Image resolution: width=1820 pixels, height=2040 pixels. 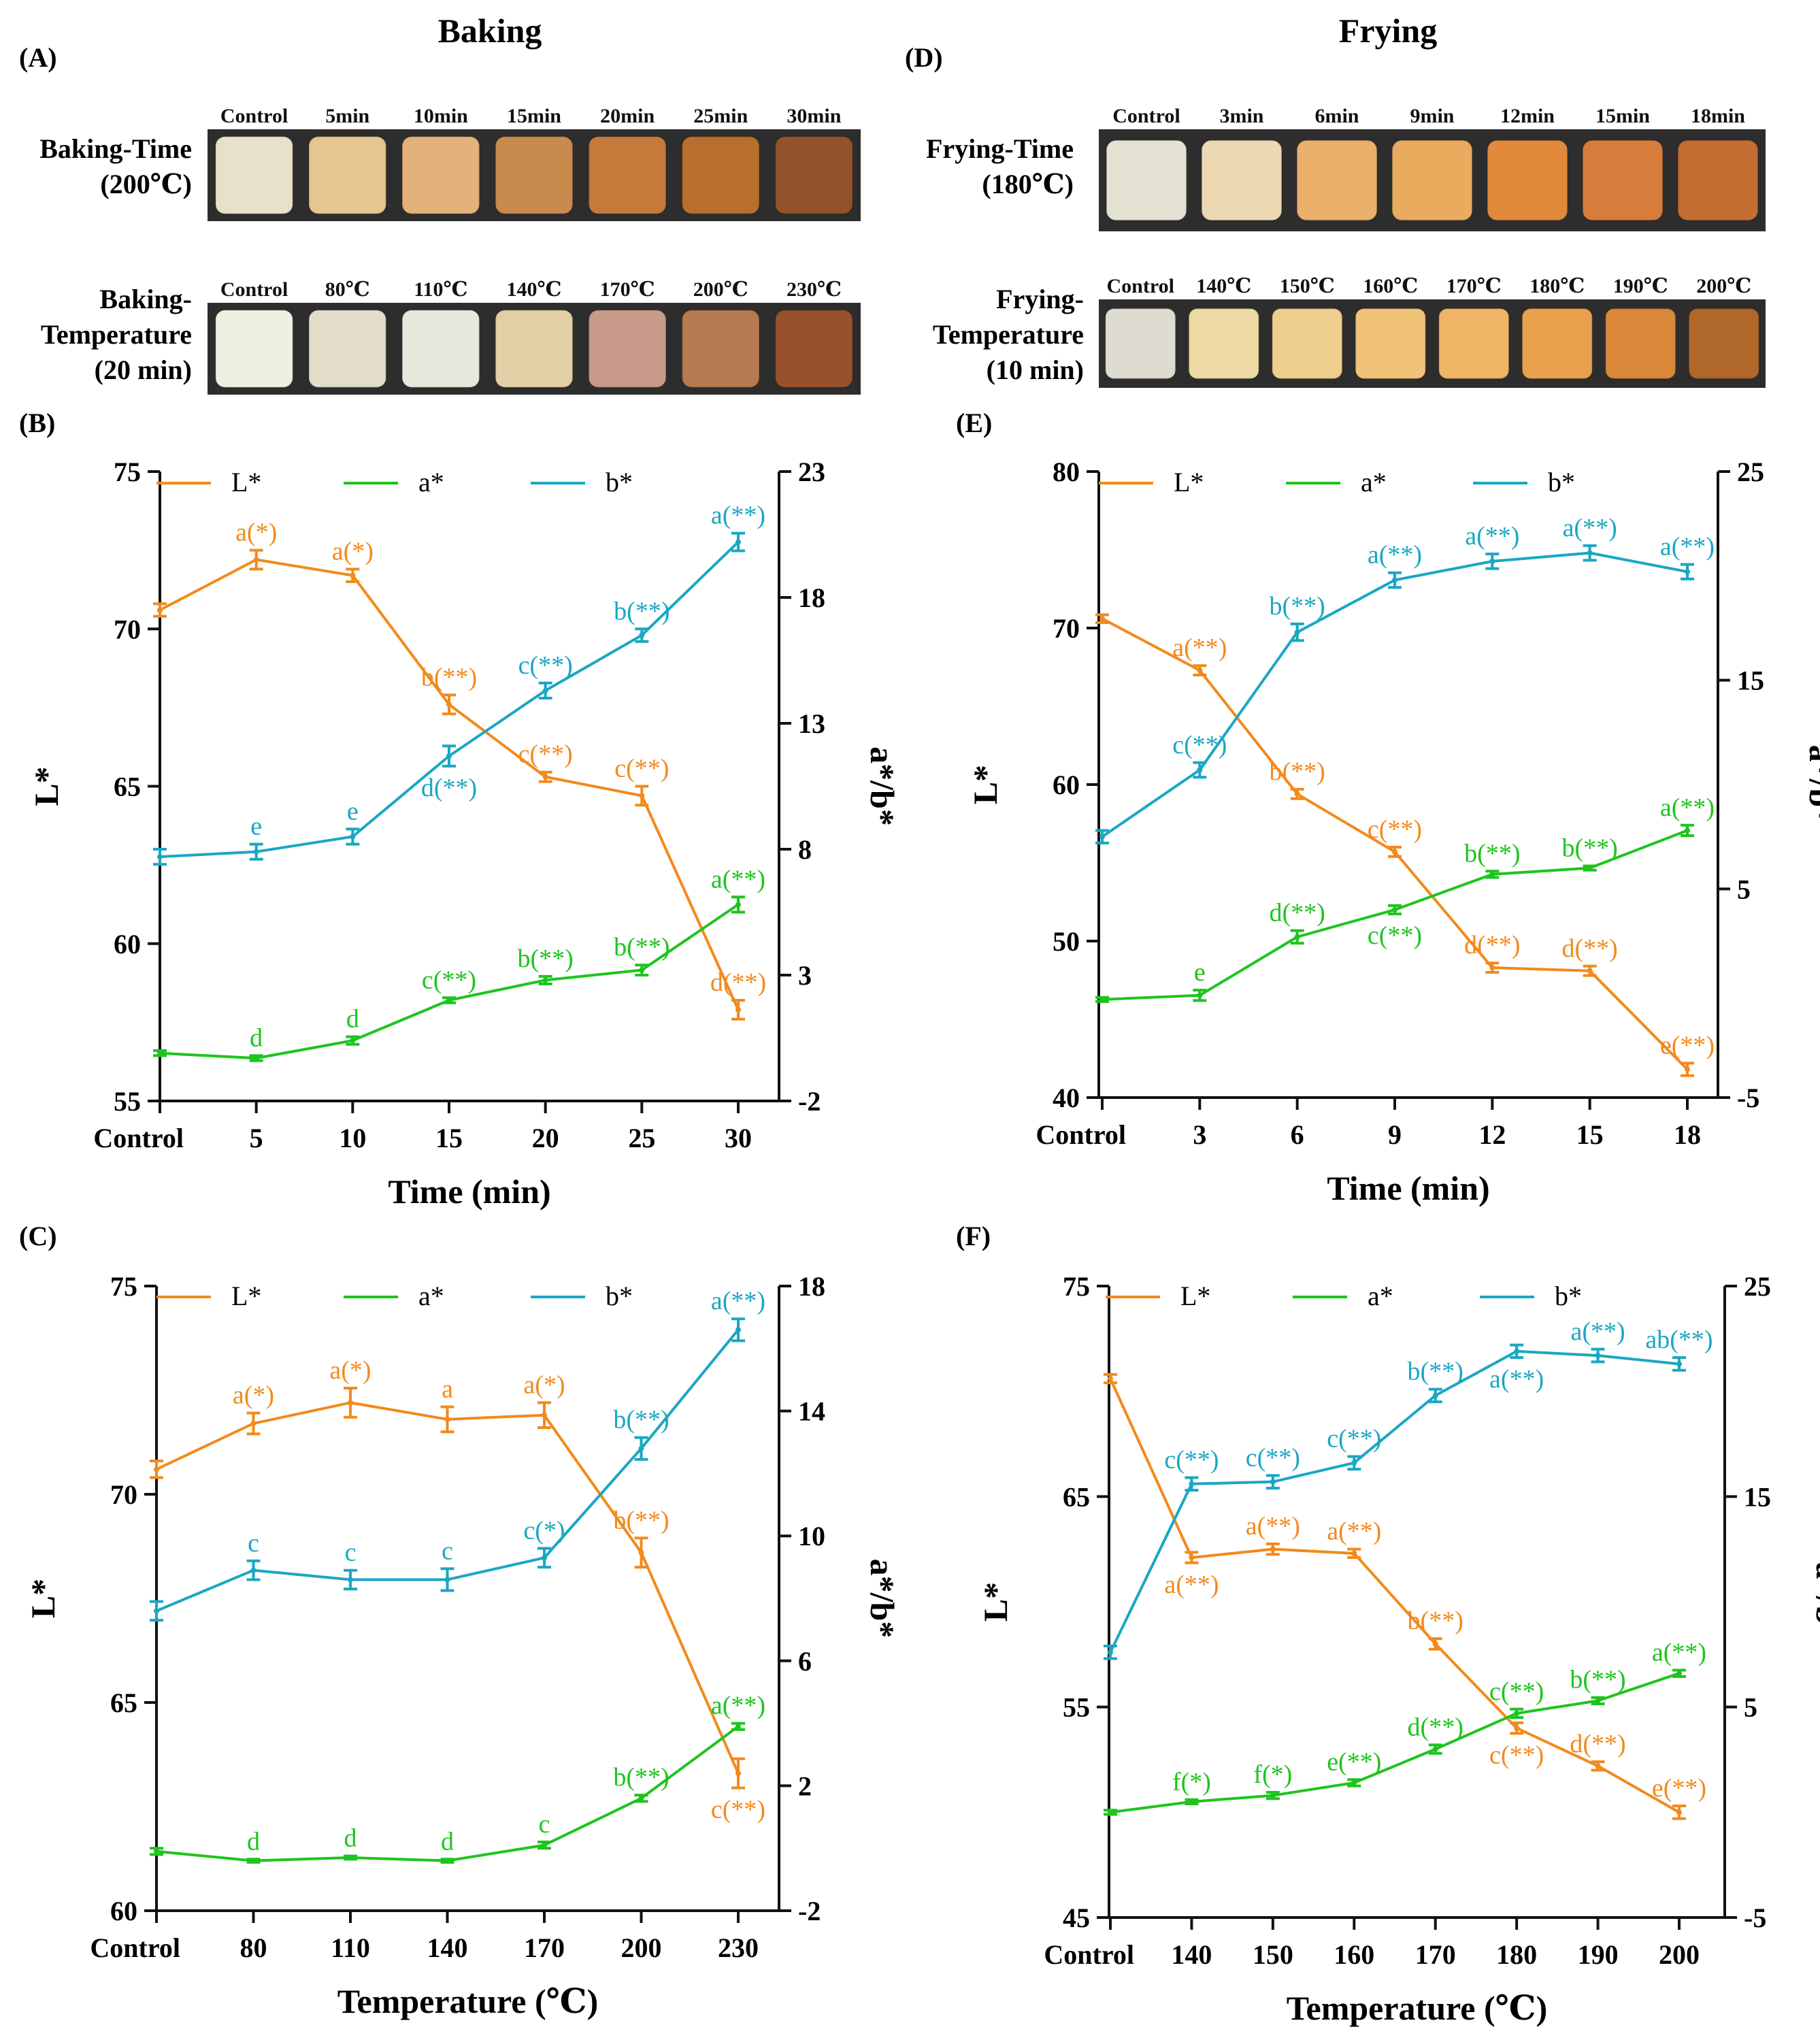 I want to click on data-label-b: ab(**), so click(x=1679, y=1340).